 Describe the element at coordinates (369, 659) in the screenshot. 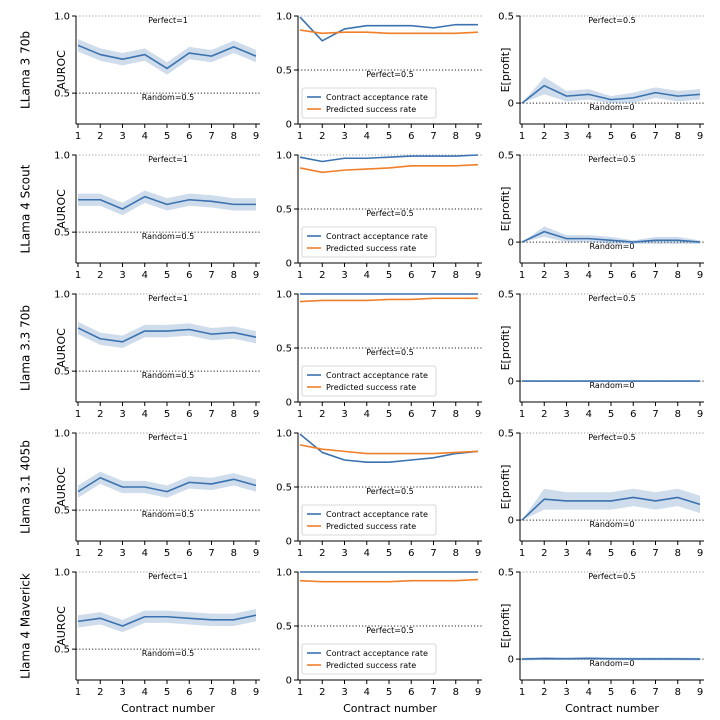

I see `legend-box` at that location.